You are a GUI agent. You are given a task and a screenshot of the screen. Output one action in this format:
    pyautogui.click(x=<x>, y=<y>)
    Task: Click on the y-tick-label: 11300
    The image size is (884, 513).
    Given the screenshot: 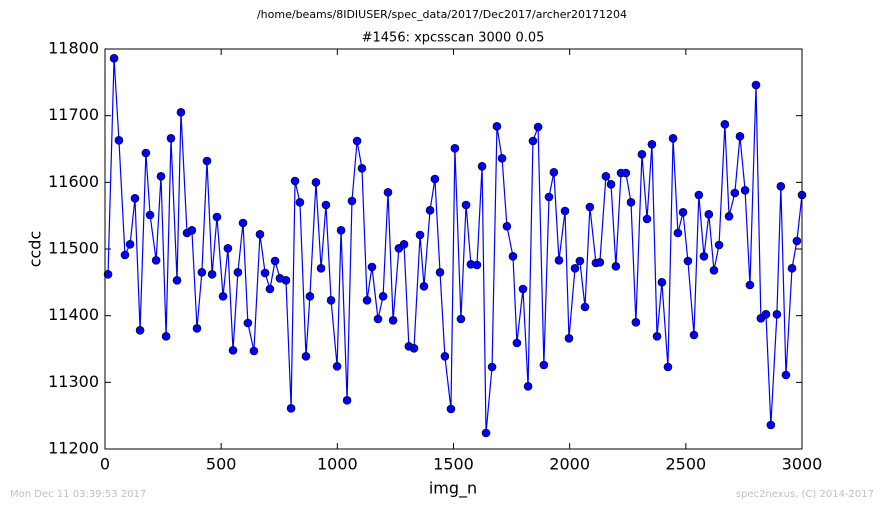 What is the action you would take?
    pyautogui.click(x=73, y=381)
    